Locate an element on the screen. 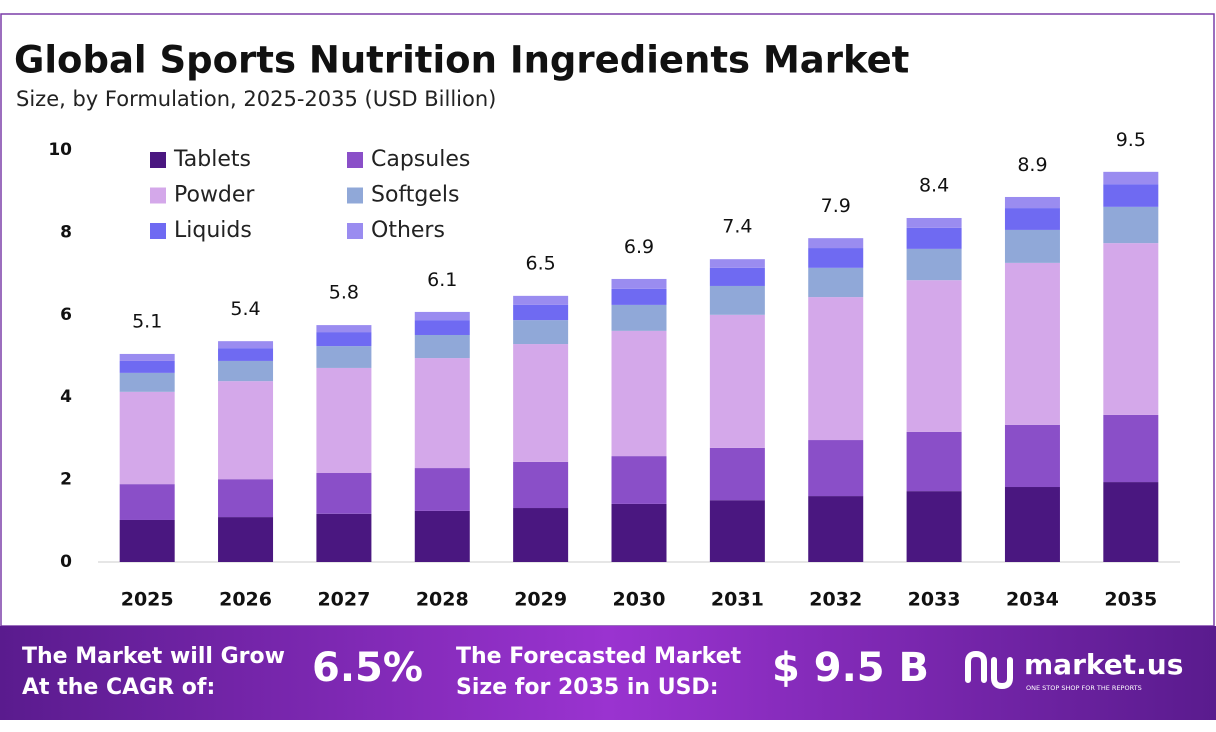 This screenshot has width=1216, height=732. x-tick-label: 2030 is located at coordinates (639, 600).